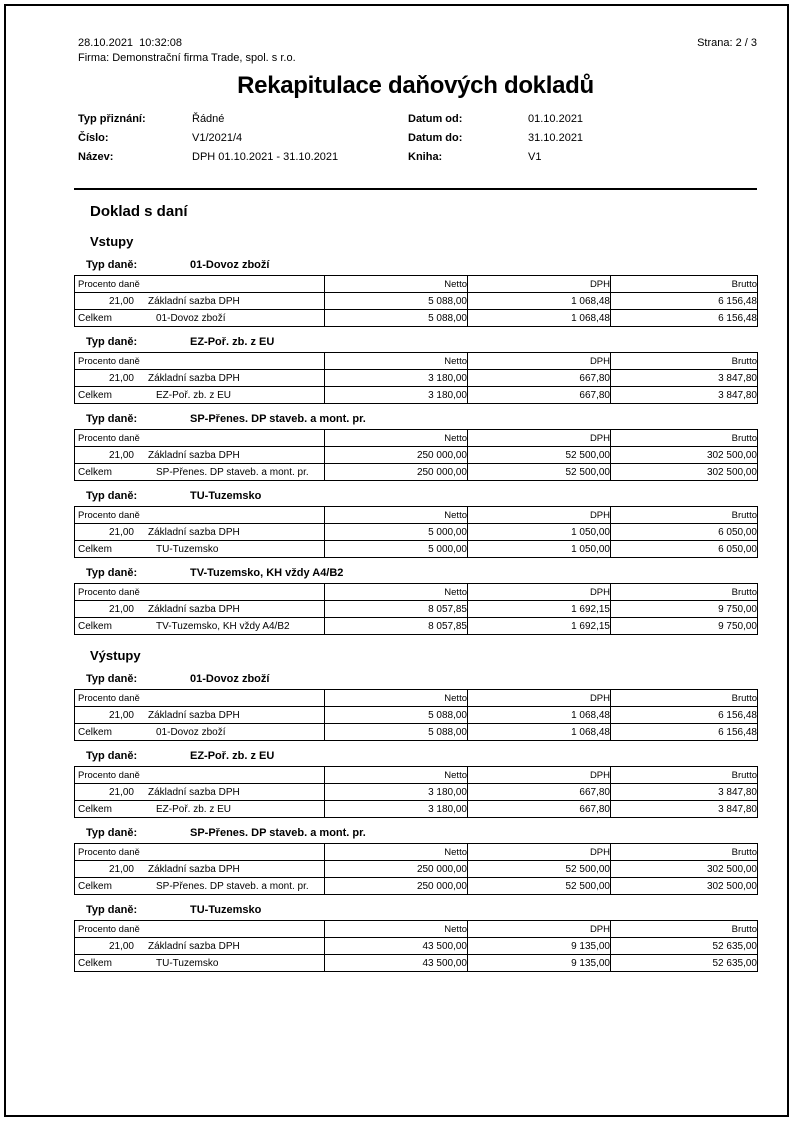 The height and width of the screenshot is (1122, 794). Describe the element at coordinates (684, 626) in the screenshot. I see `total-brutto: 9 750,00` at that location.